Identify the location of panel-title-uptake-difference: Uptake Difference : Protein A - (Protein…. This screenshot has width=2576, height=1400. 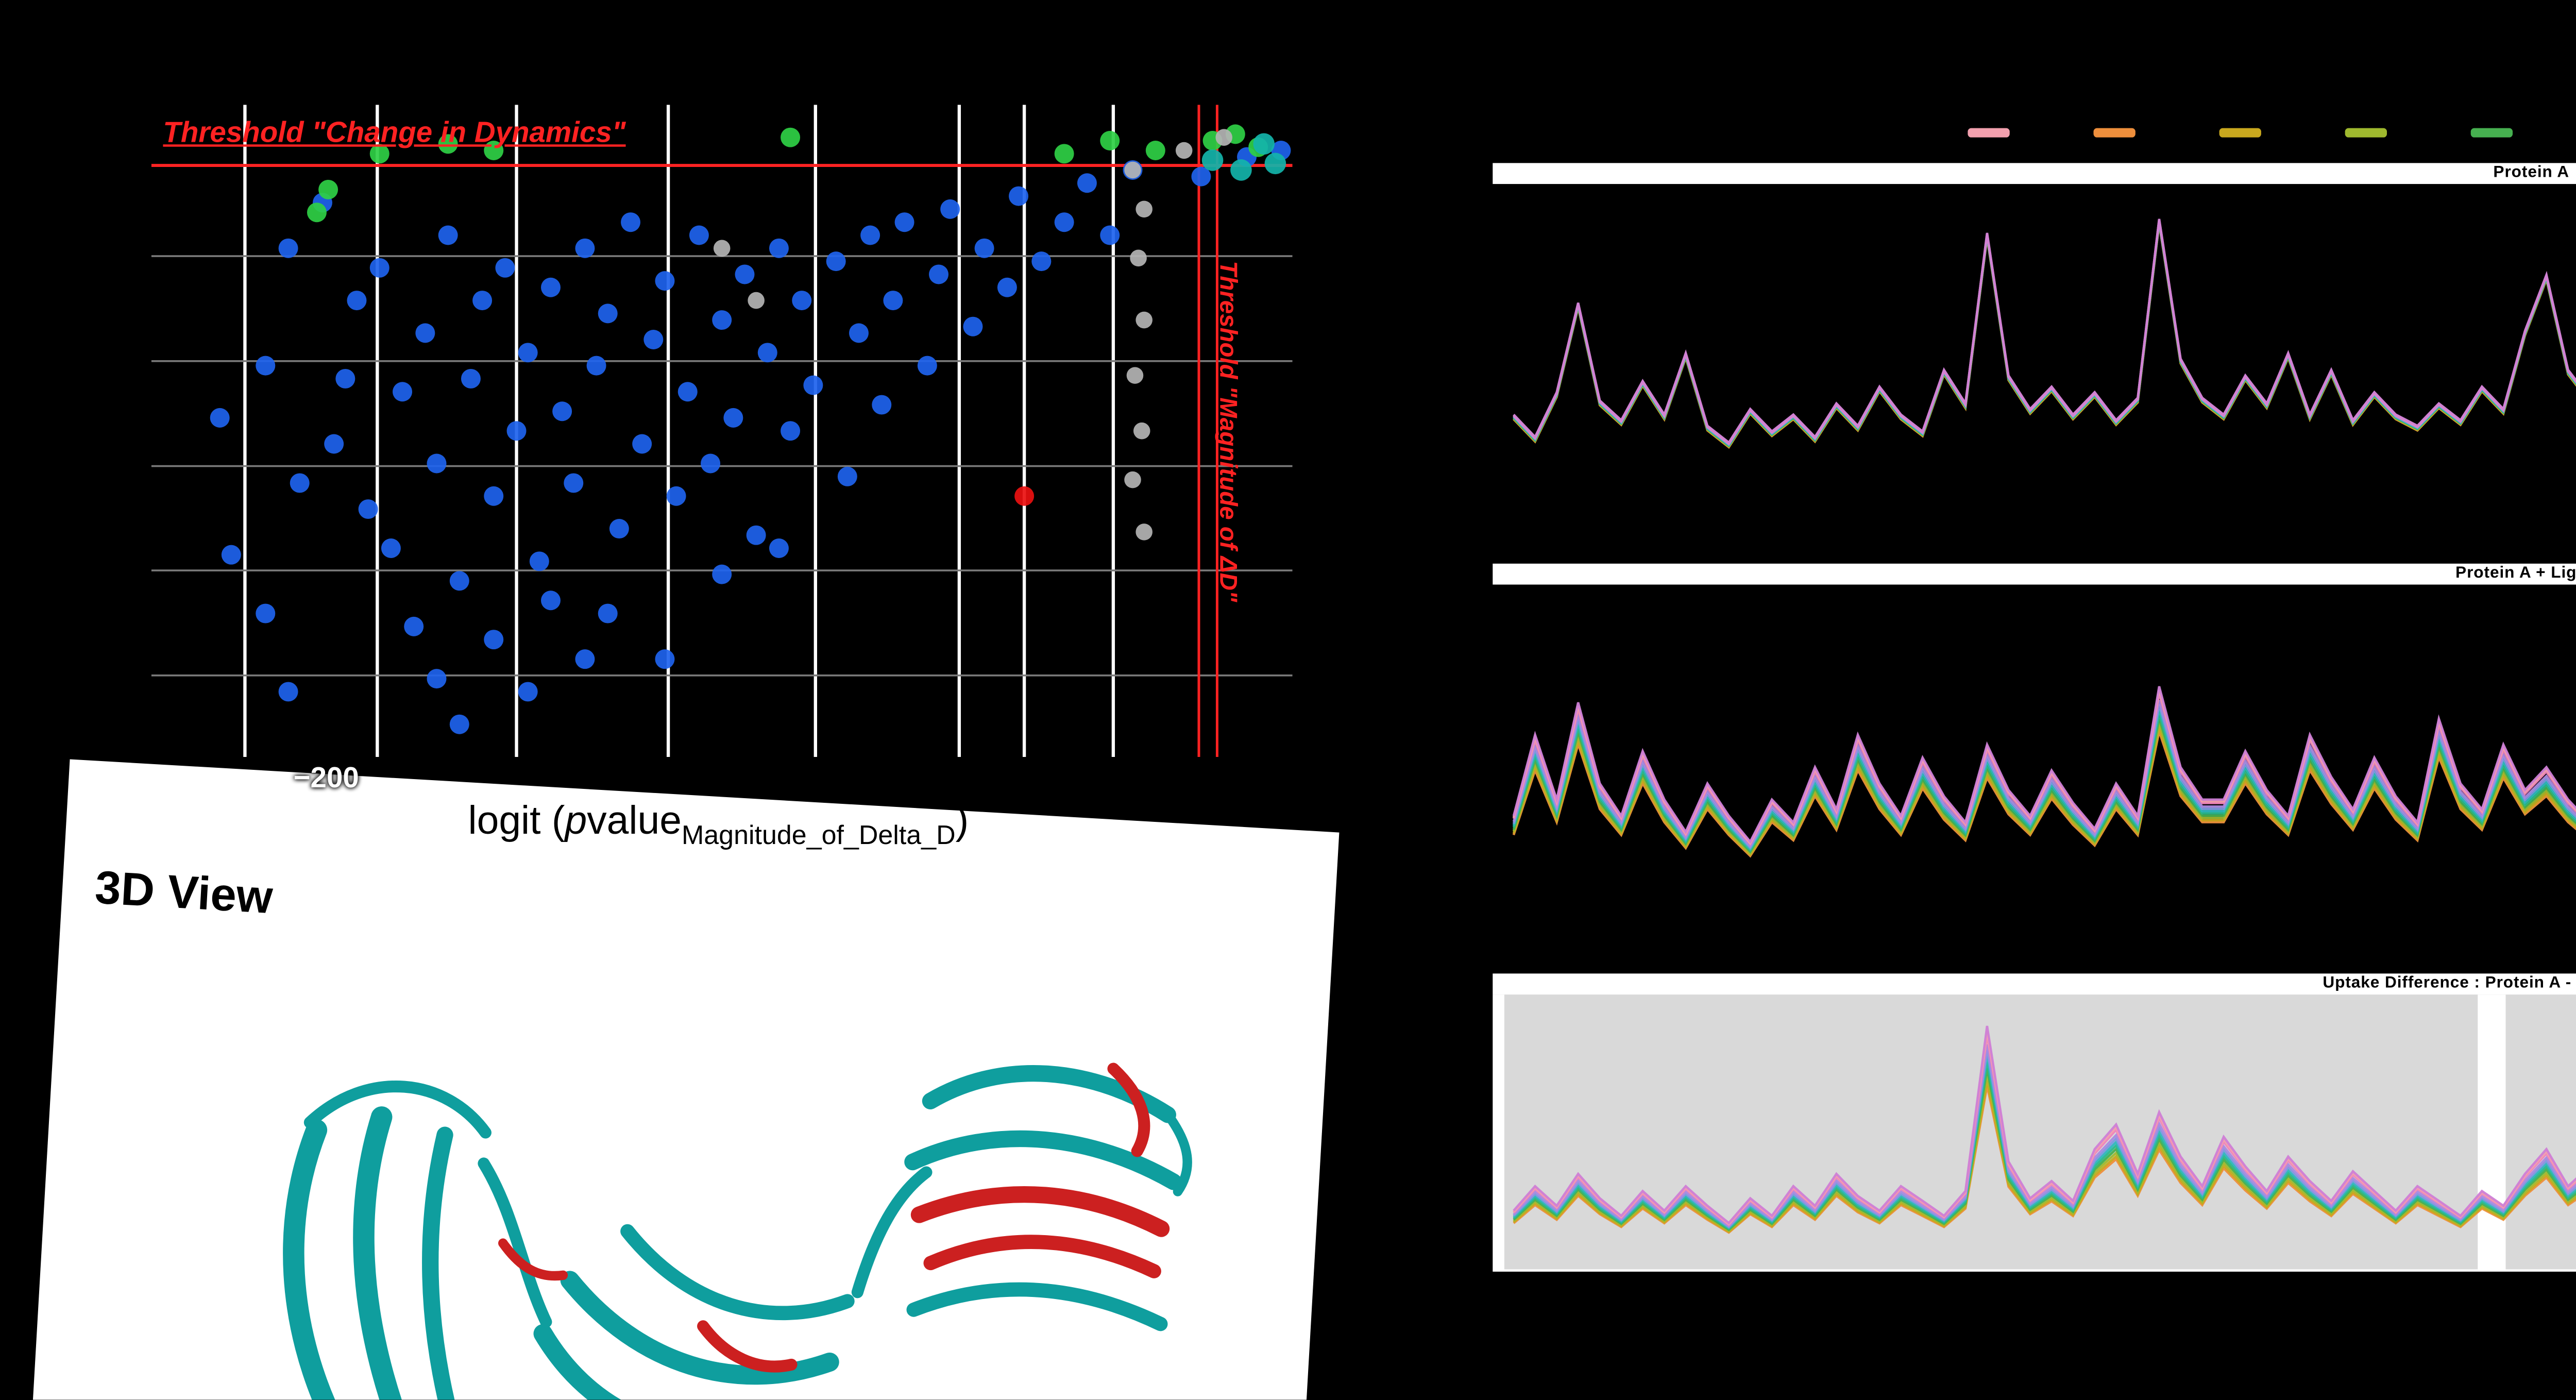
(2449, 983).